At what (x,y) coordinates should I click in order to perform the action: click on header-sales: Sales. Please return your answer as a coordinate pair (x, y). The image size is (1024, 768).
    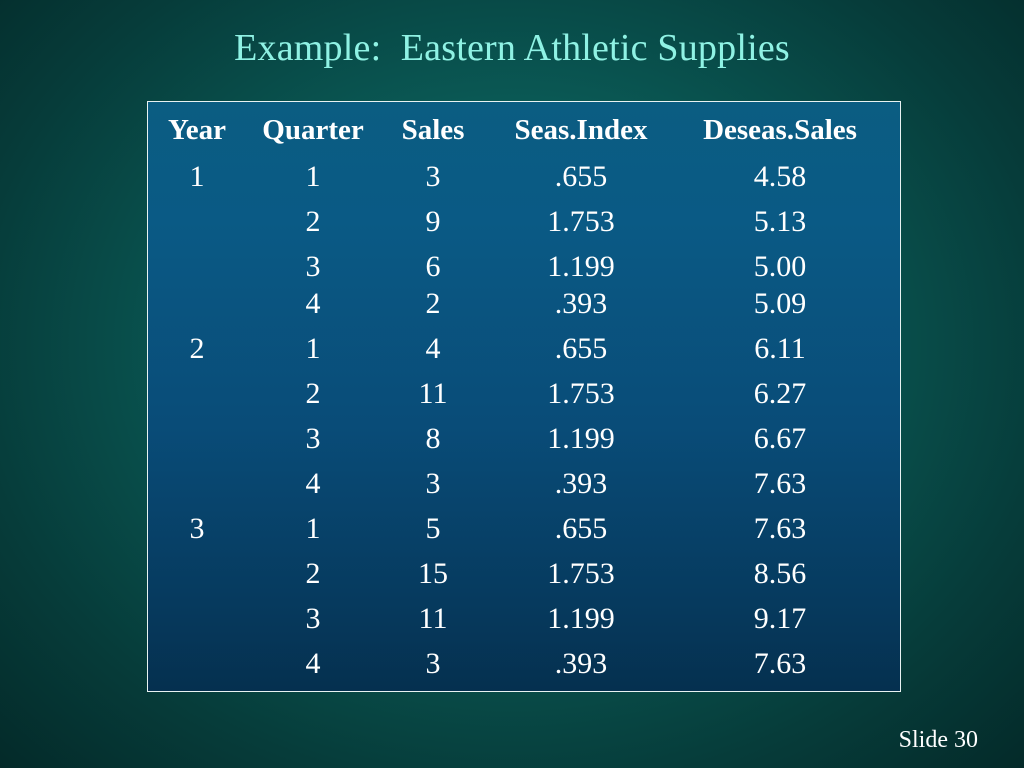
    Looking at the image, I should click on (433, 130).